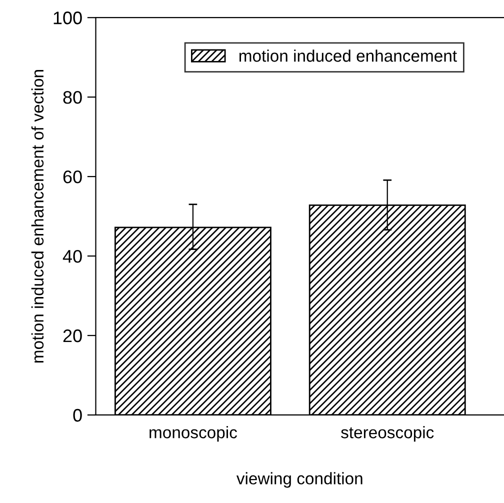  I want to click on legend-label: motion induced enhancement, so click(348, 56).